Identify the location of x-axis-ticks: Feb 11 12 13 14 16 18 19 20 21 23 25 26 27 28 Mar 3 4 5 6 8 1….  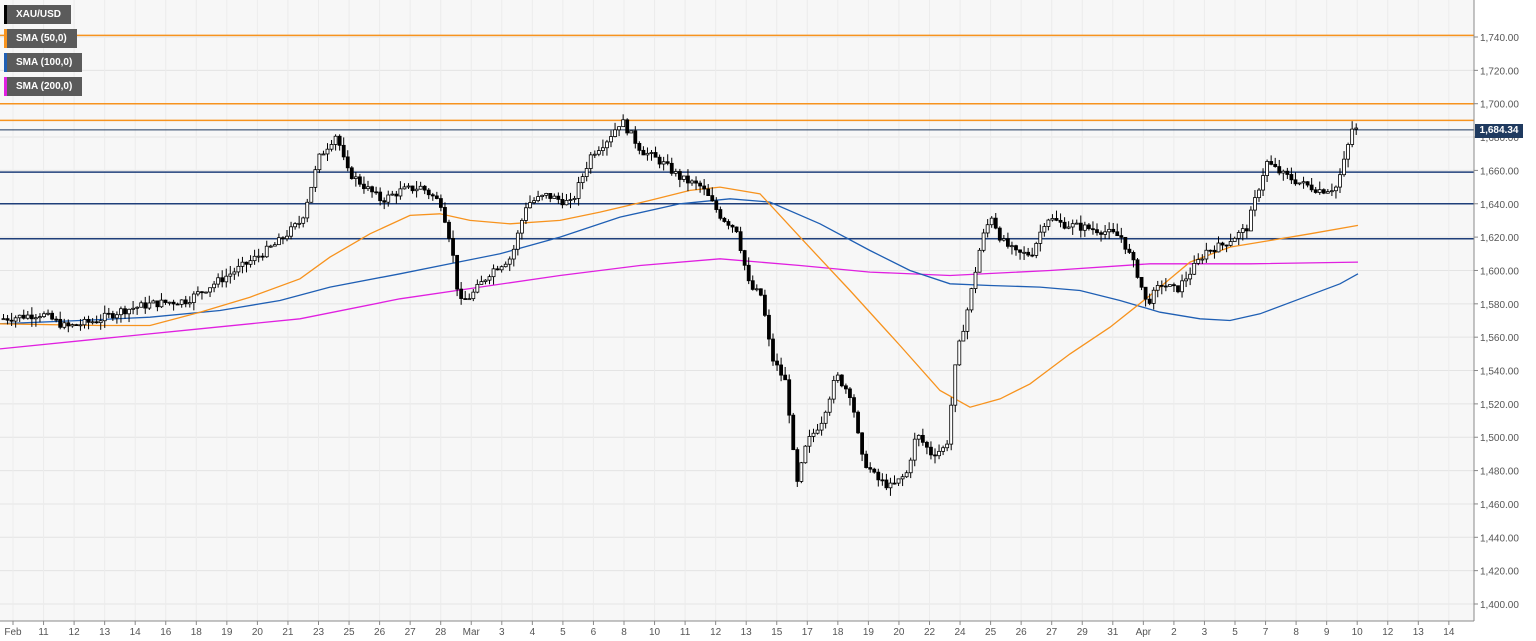
(729, 629).